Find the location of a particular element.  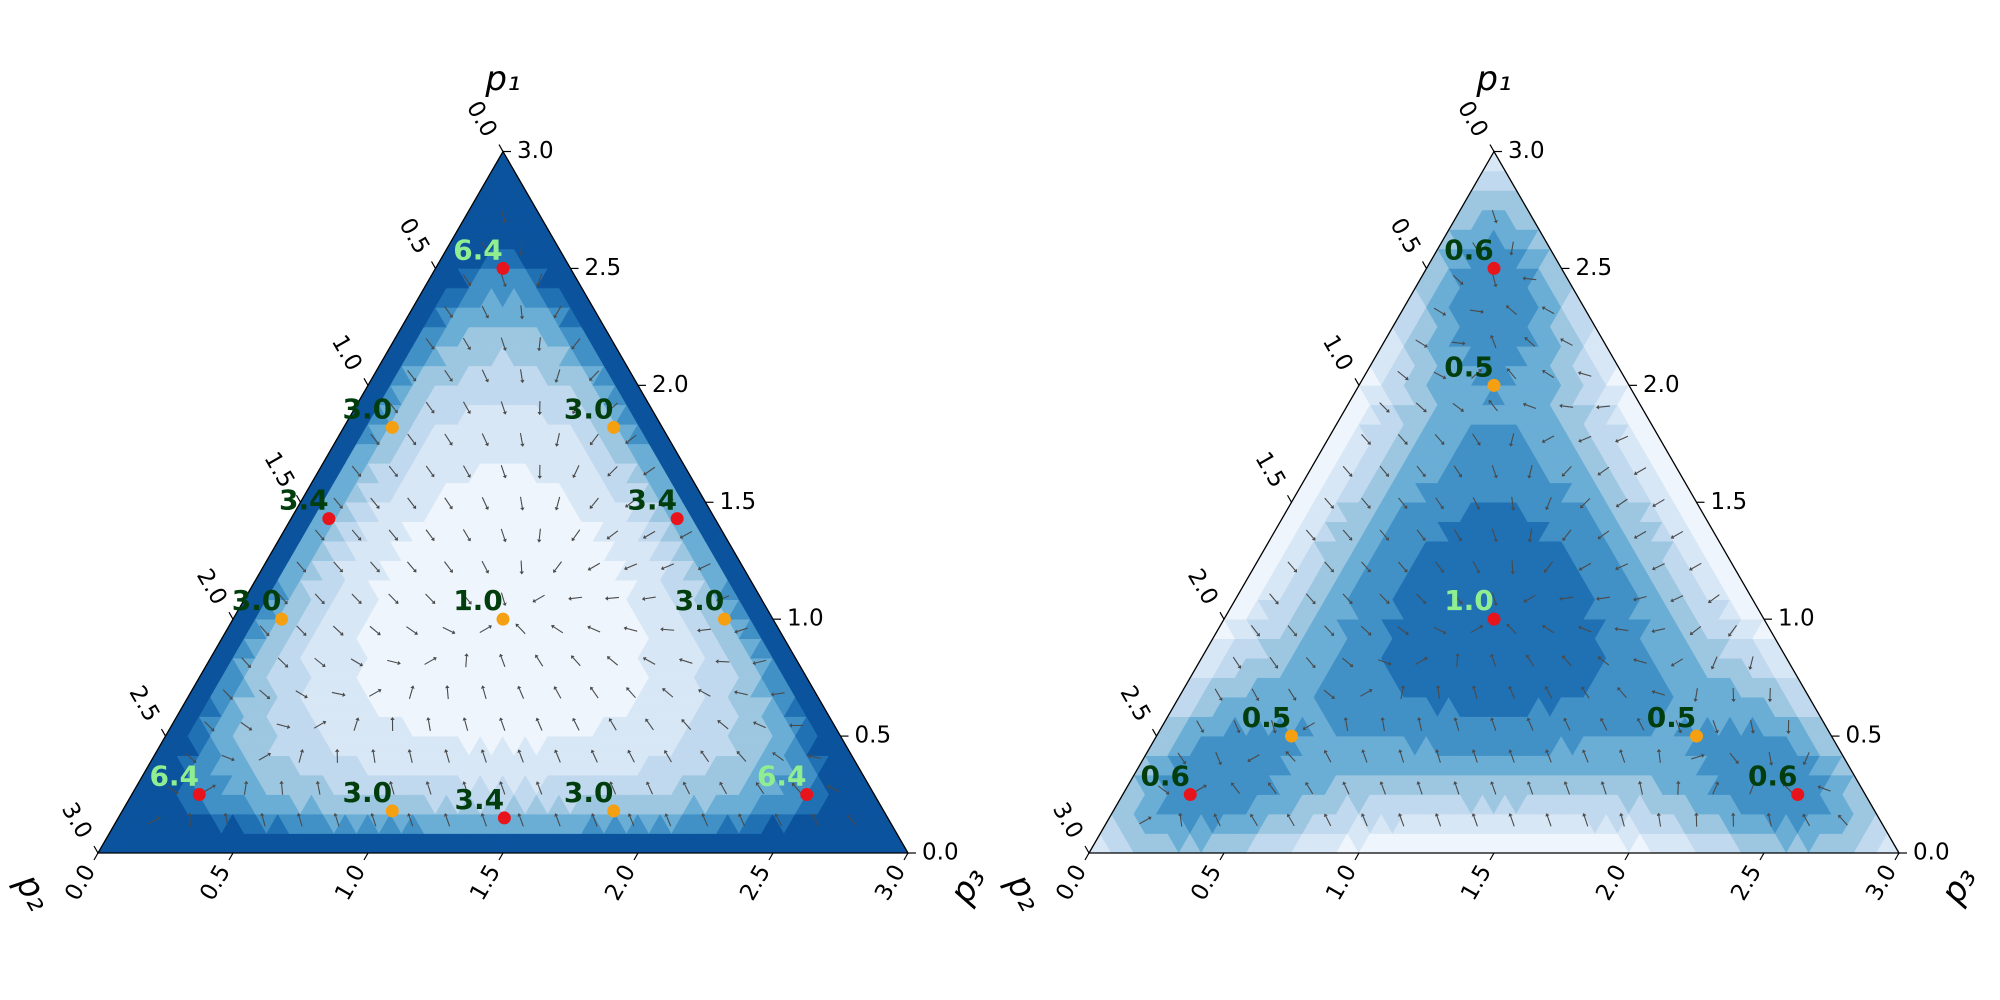

point-label: 0.6 is located at coordinates (1773, 776).